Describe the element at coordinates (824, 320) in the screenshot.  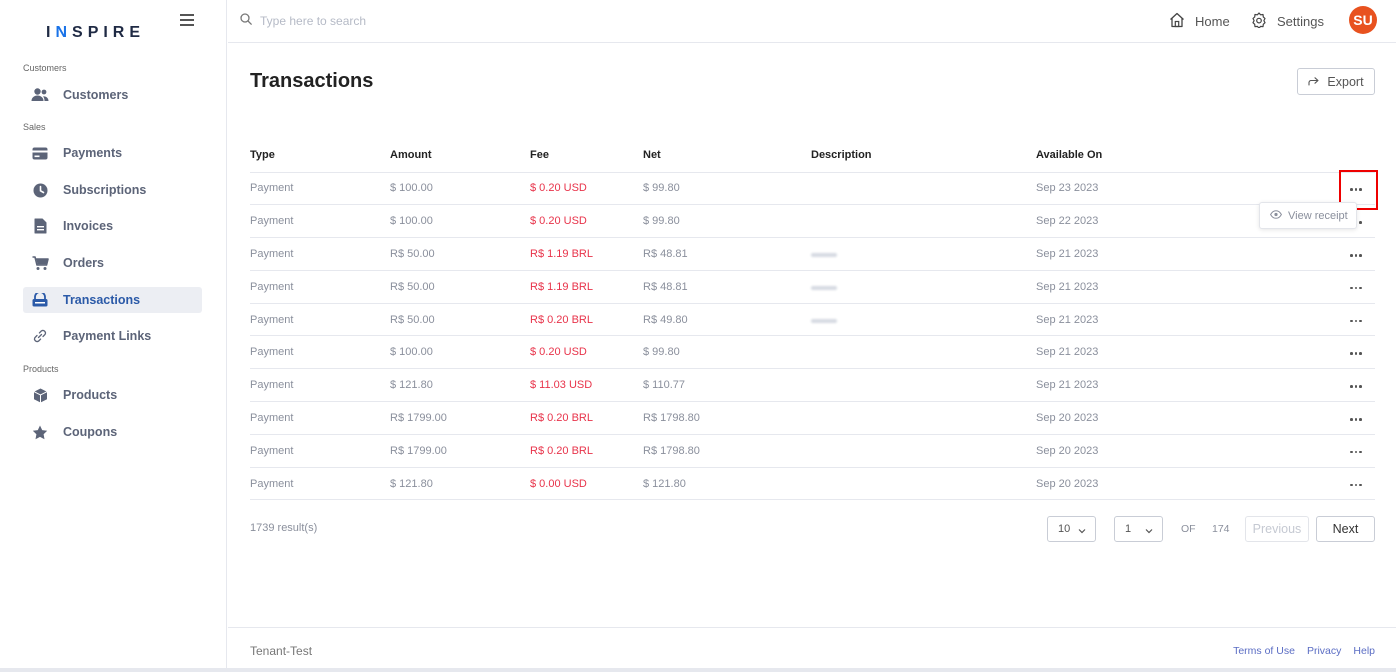
I see `redacted-text` at that location.